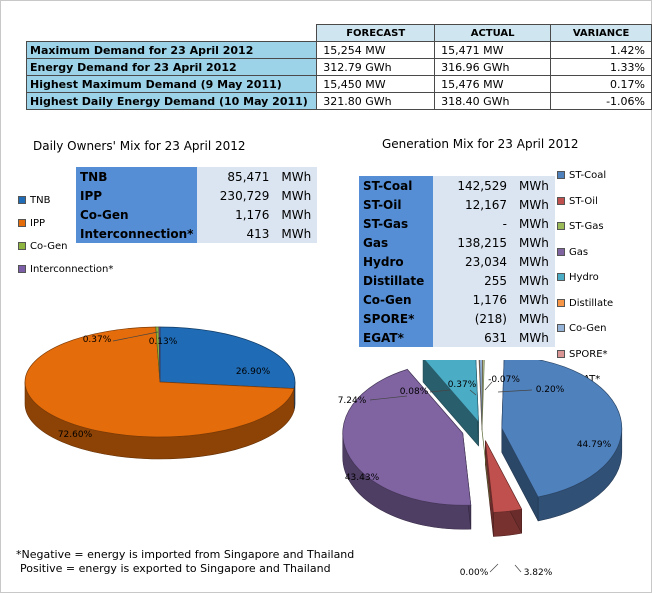 The image size is (652, 593). What do you see at coordinates (581, 175) in the screenshot?
I see `legend-item-st-coal: ST-Coal` at bounding box center [581, 175].